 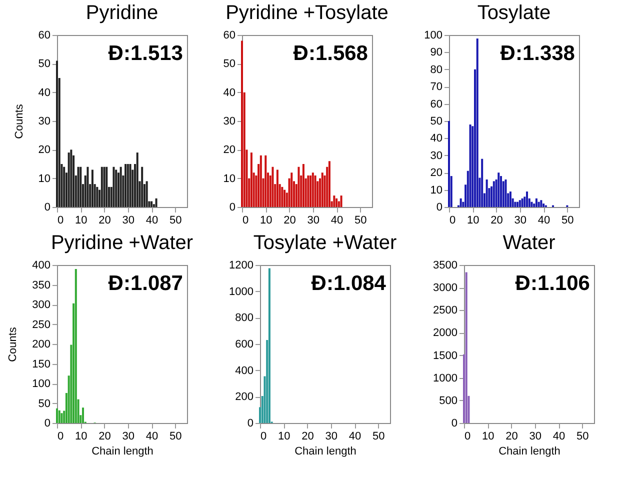 I want to click on y-tick-label: 10, so click(x=436, y=190).